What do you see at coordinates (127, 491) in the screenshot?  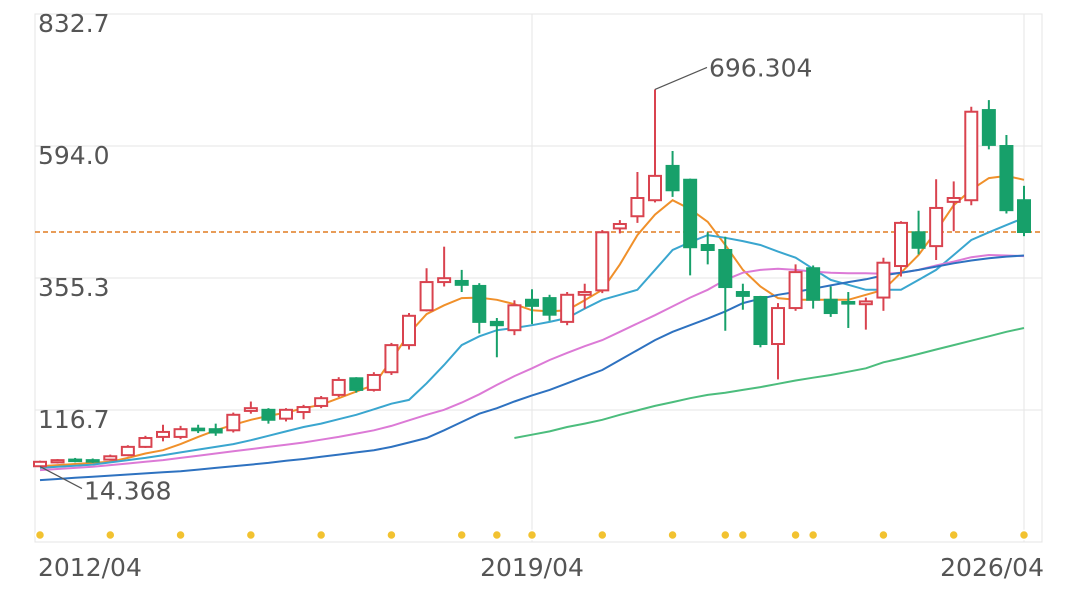 I see `min-annotation: 14.368` at bounding box center [127, 491].